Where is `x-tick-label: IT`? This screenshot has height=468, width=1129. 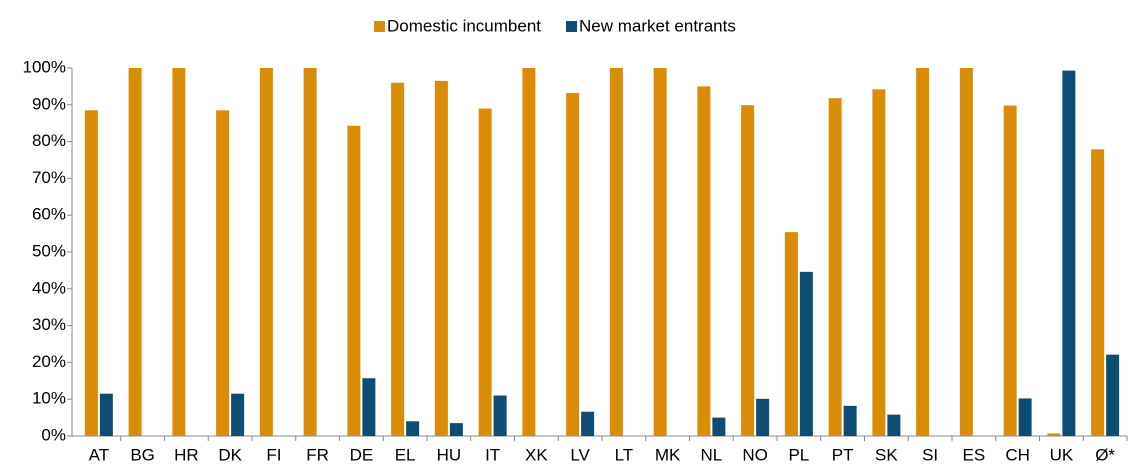 x-tick-label: IT is located at coordinates (492, 454).